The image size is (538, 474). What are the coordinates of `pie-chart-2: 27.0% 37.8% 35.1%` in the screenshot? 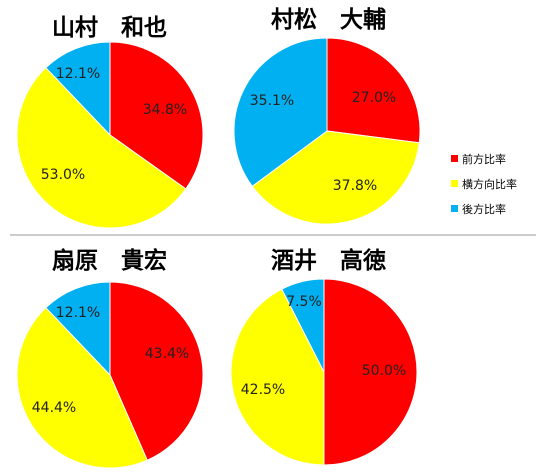 It's located at (327, 131).